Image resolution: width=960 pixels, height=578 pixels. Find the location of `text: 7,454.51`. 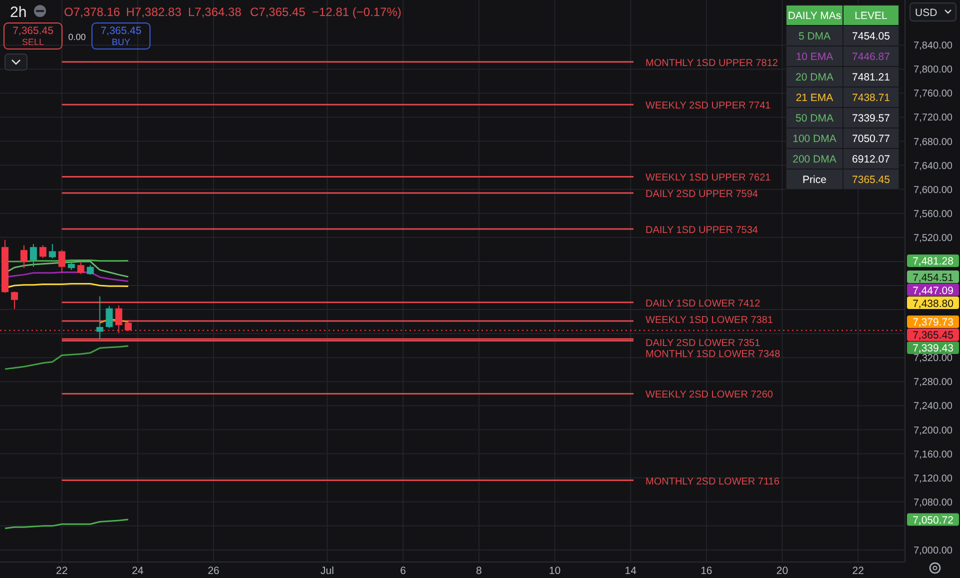

text: 7,454.51 is located at coordinates (933, 278).